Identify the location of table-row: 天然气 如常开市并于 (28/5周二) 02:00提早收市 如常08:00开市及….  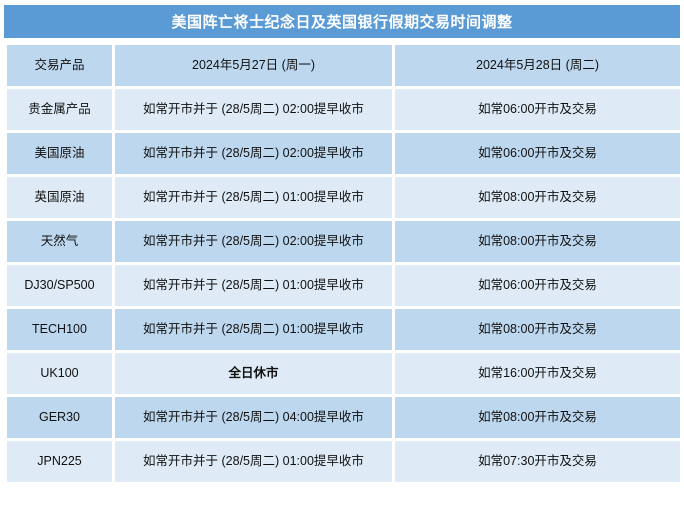
(343, 241).